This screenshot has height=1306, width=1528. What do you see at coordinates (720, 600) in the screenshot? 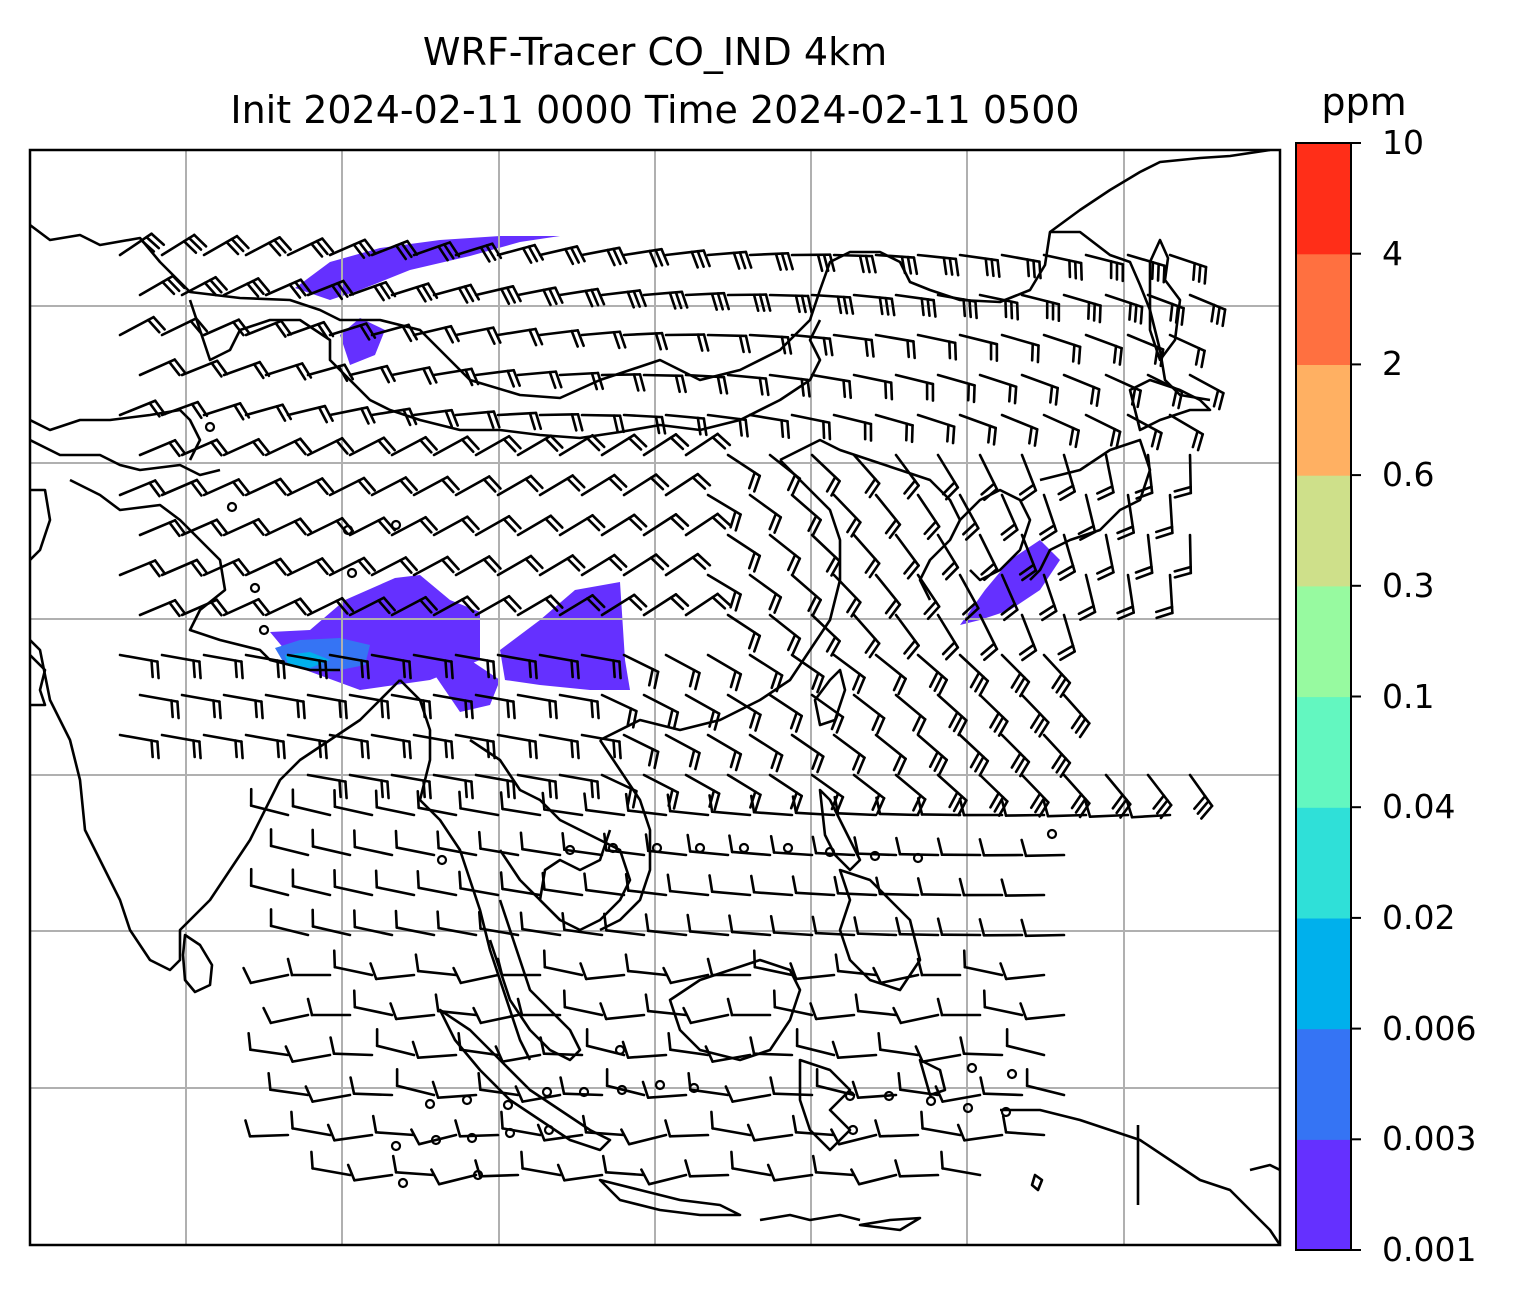
I see `coastline-china-south` at bounding box center [720, 600].